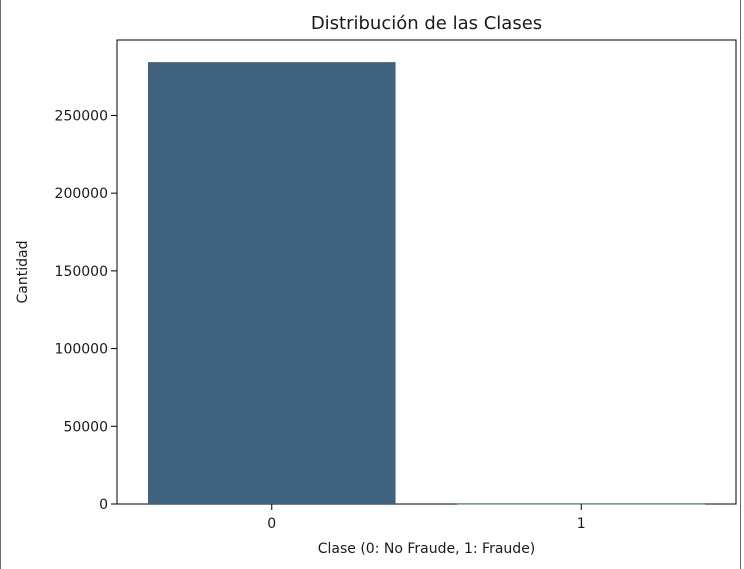  I want to click on y-tick-label: 200000, so click(81, 194).